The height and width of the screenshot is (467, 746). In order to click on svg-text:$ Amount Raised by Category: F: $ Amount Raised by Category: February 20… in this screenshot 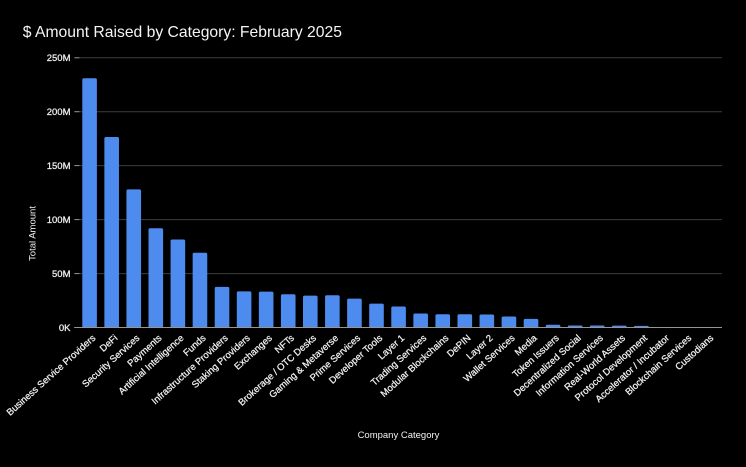, I will do `click(182, 32)`.